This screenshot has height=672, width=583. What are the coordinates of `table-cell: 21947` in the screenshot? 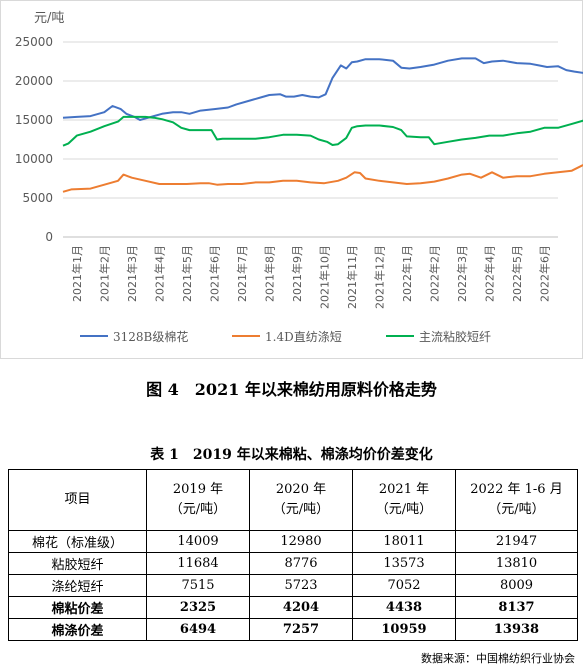 It's located at (516, 541).